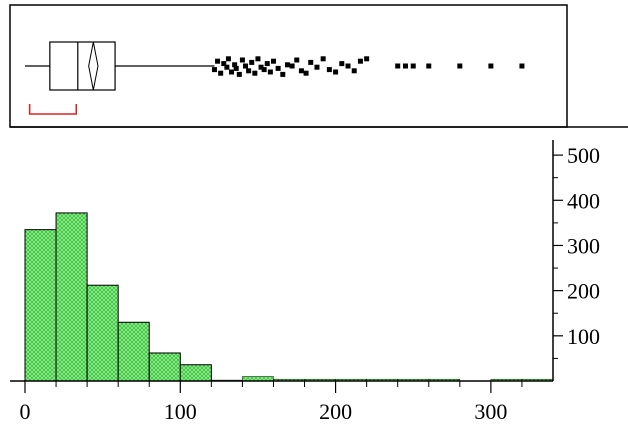 The width and height of the screenshot is (628, 437). I want to click on mean-diamond, so click(93, 66).